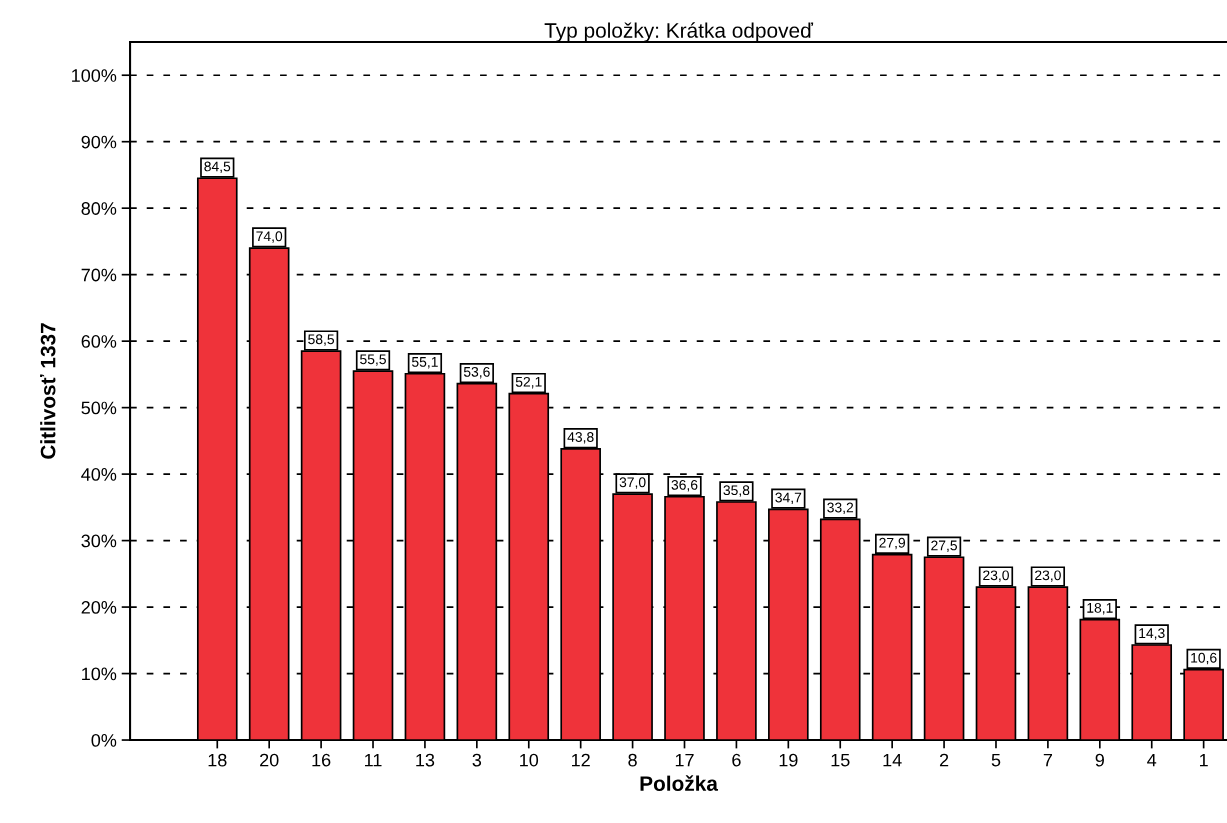 The image size is (1227, 823). I want to click on x-tick-label: 19, so click(788, 760).